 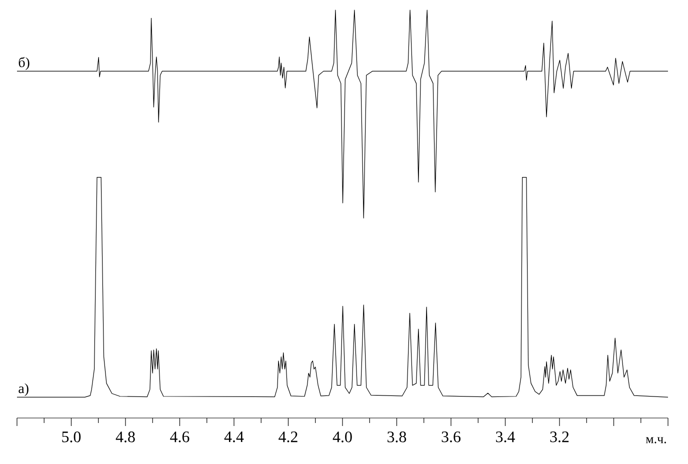 I want to click on series-label: а), so click(x=23, y=389).